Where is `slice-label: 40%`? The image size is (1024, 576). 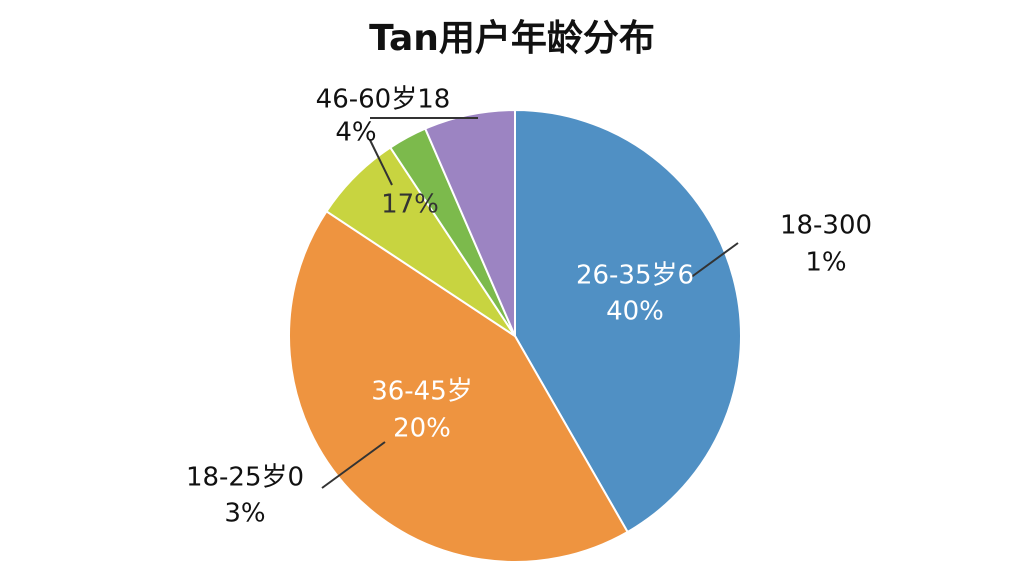
slice-label: 40% is located at coordinates (635, 312).